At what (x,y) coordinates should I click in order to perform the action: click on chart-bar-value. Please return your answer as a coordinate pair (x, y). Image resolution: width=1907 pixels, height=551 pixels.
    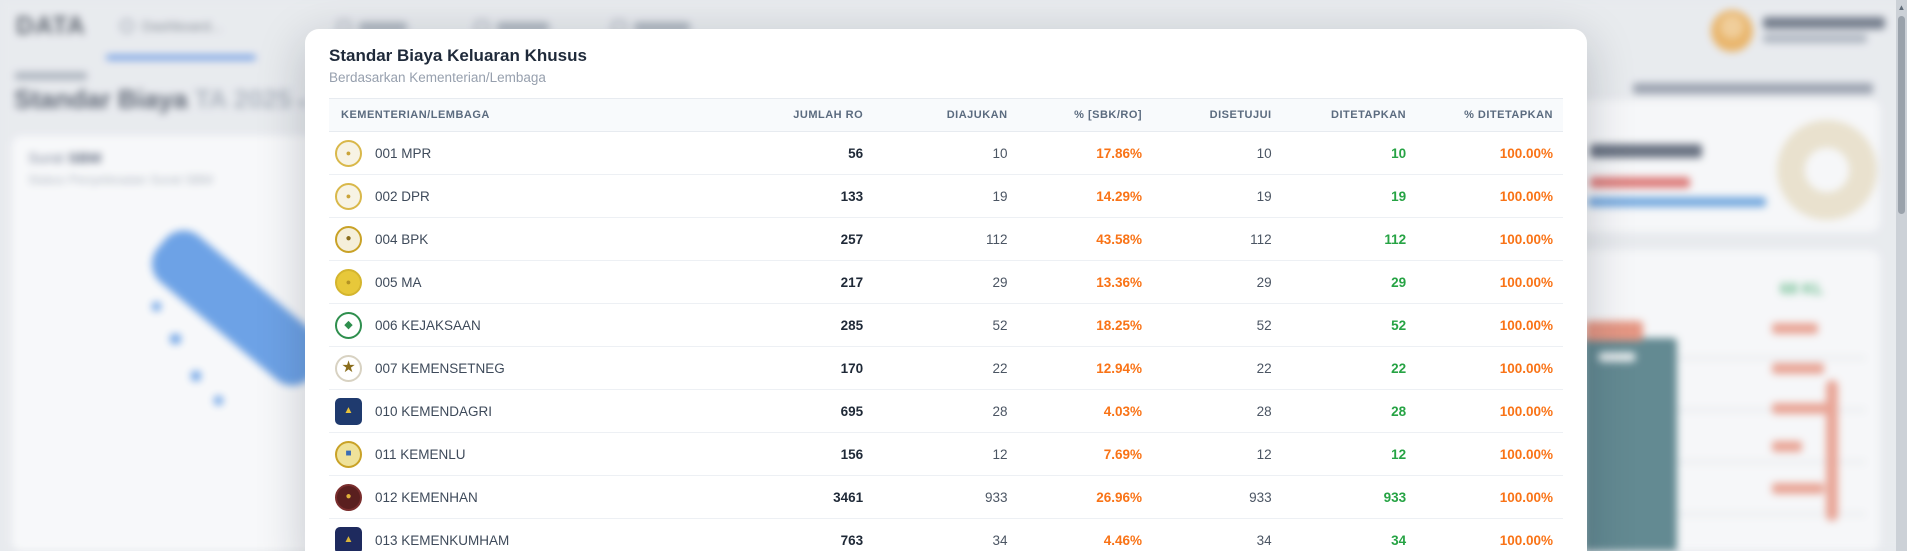
    Looking at the image, I should click on (1617, 357).